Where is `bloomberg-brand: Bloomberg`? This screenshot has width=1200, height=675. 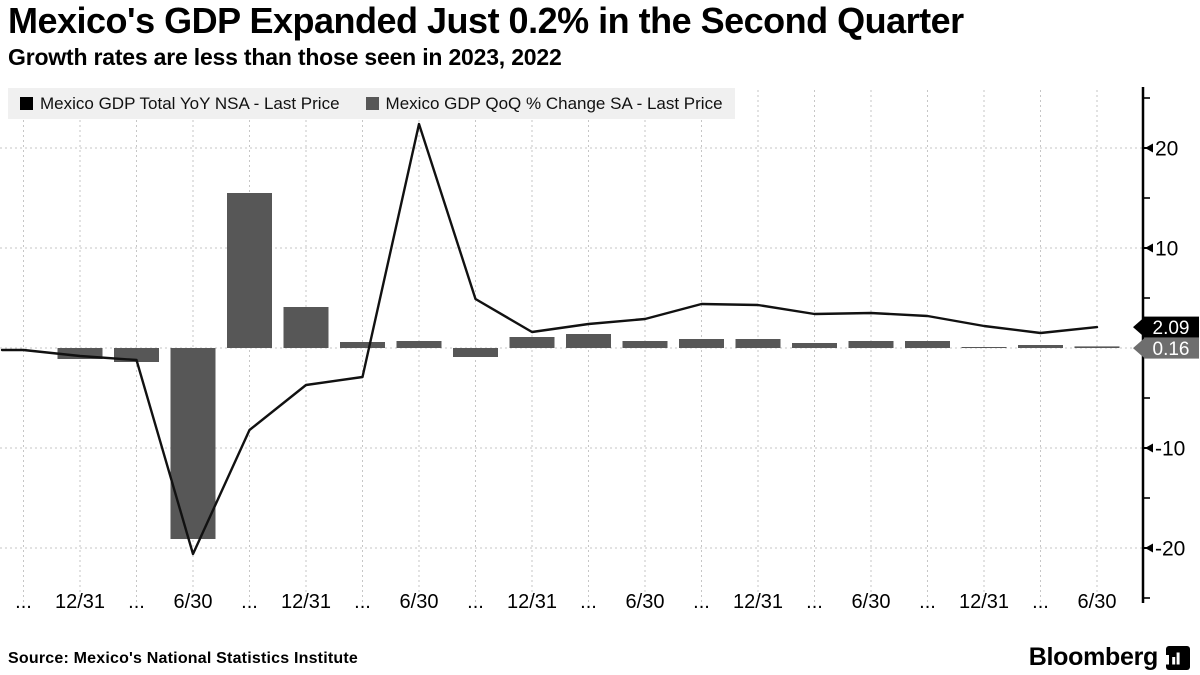 bloomberg-brand: Bloomberg is located at coordinates (1109, 657).